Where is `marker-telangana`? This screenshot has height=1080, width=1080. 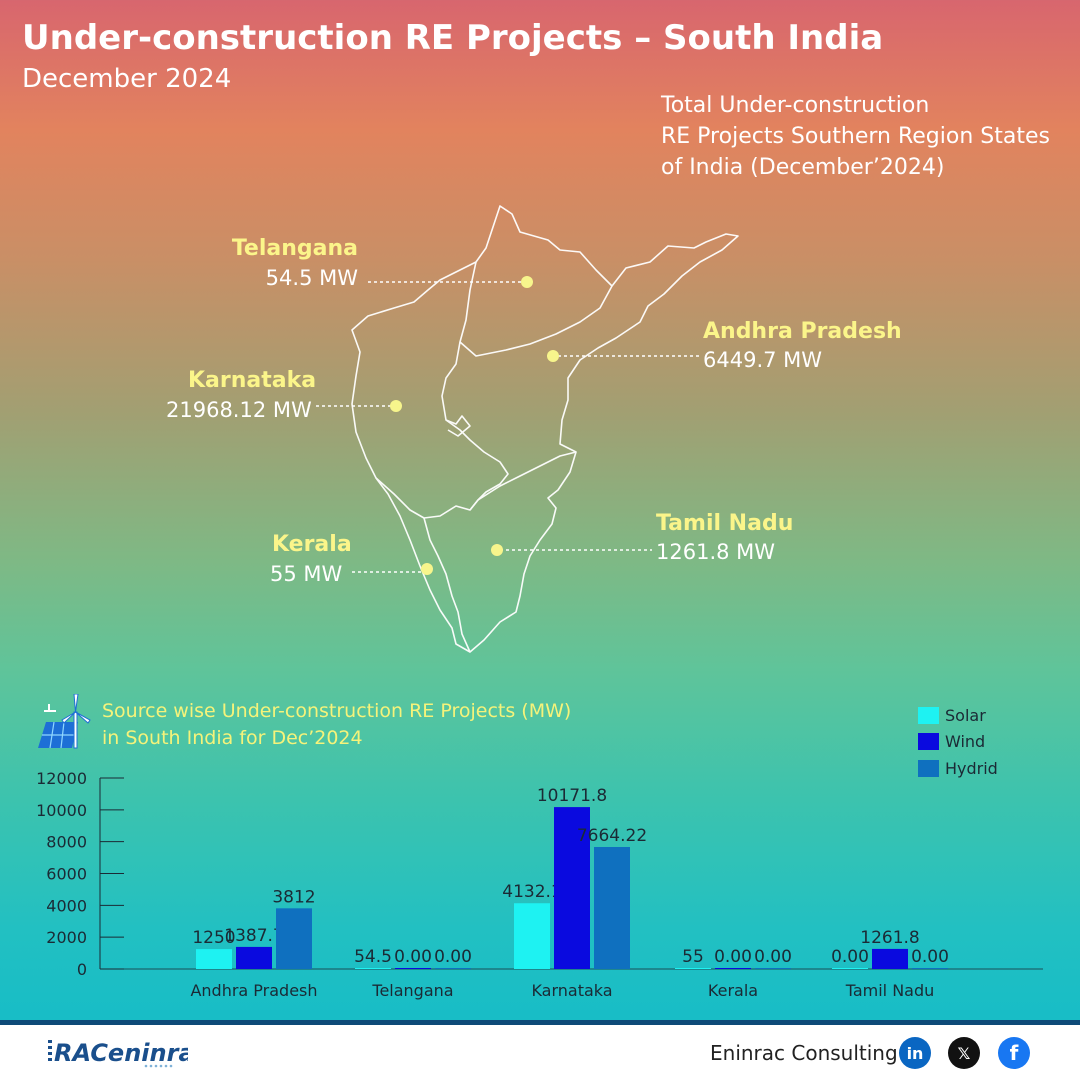 marker-telangana is located at coordinates (527, 282).